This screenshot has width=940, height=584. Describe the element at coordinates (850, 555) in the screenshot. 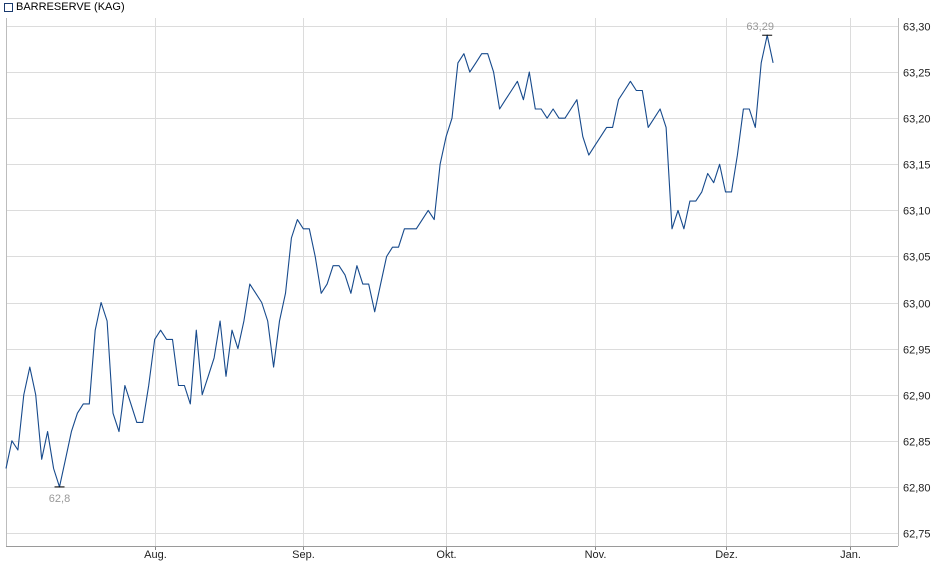

I see `x-tick-label: Jan.` at that location.